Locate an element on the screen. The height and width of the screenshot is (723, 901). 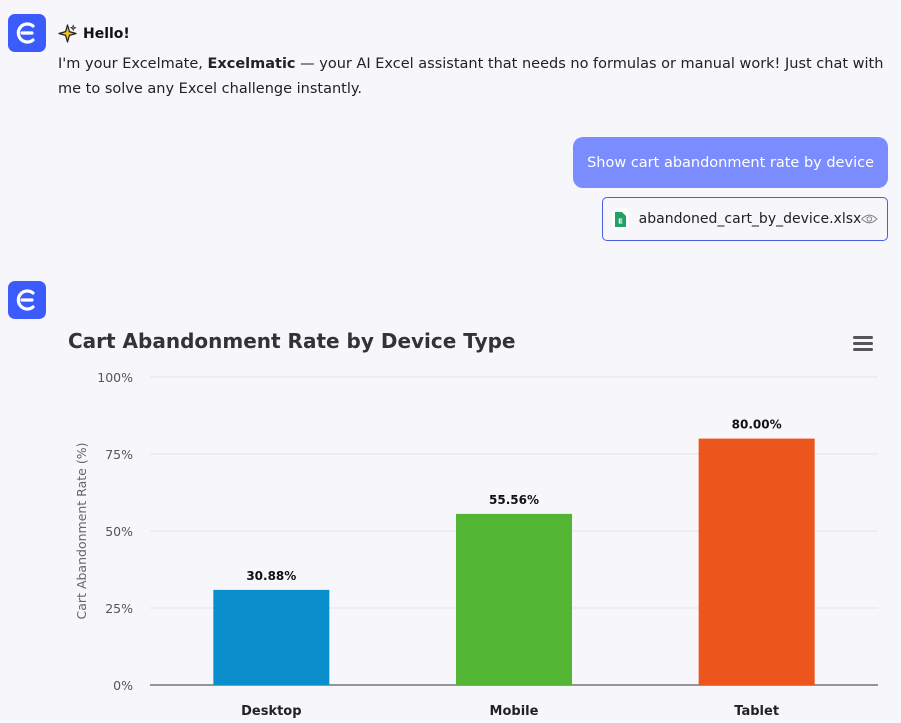
y-axis-title: Cart Abandonment Rate (%) is located at coordinates (81, 531).